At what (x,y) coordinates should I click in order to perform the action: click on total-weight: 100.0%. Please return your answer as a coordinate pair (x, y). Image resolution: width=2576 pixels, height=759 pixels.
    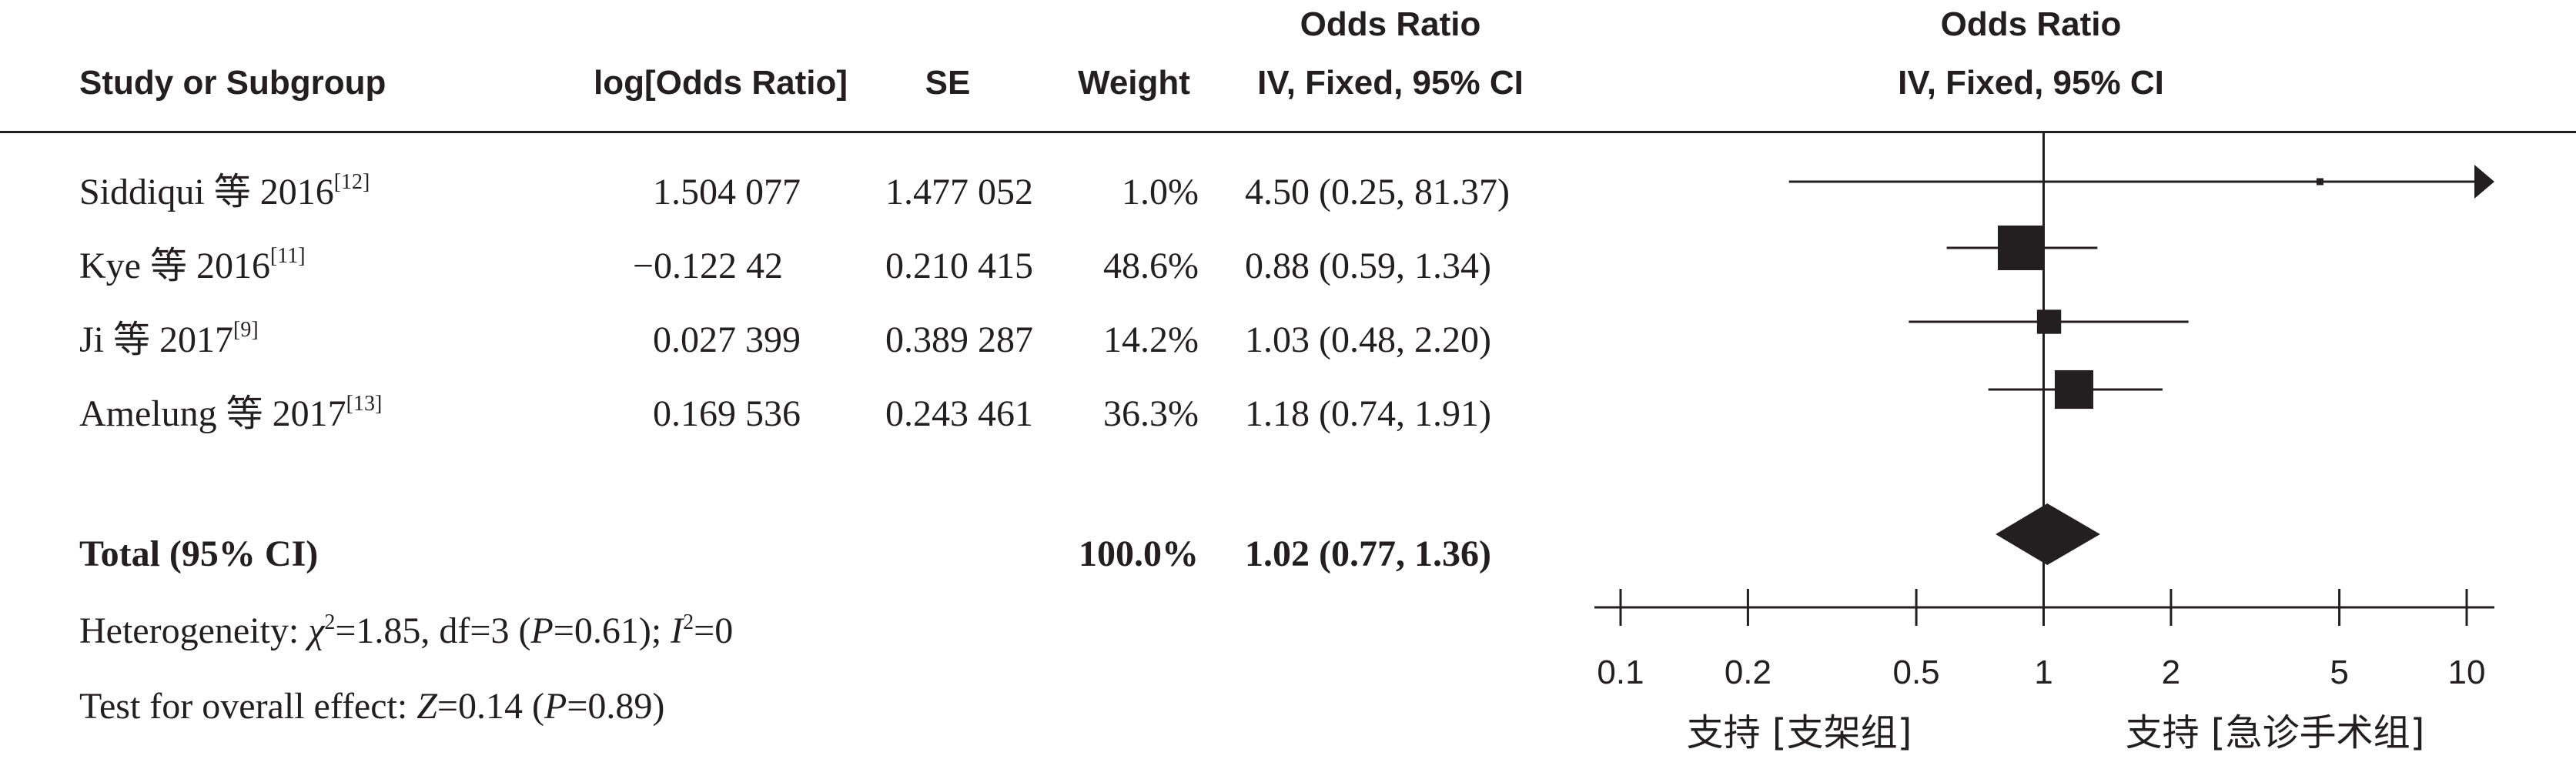
    Looking at the image, I should click on (1139, 553).